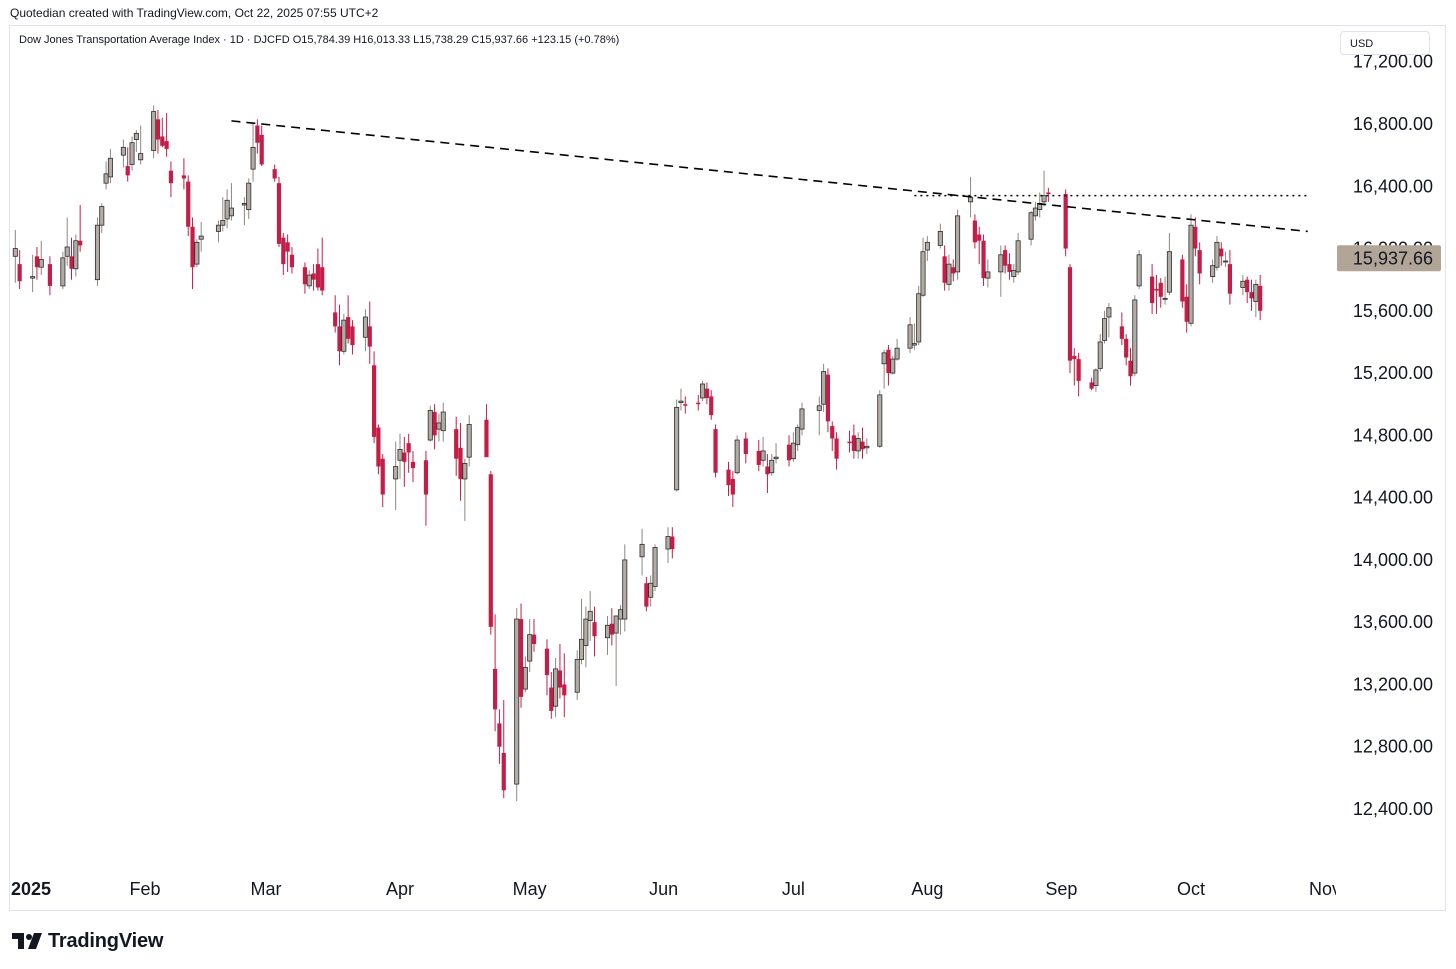  I want to click on x-tick-label: Apr, so click(400, 889).